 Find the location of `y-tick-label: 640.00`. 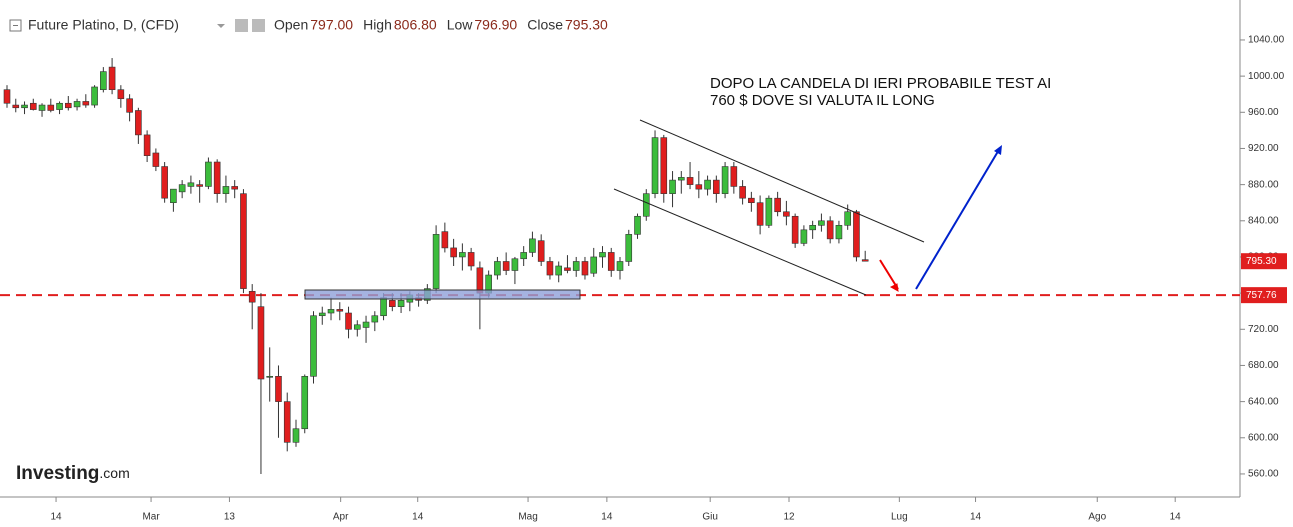

y-tick-label: 640.00 is located at coordinates (1263, 401).